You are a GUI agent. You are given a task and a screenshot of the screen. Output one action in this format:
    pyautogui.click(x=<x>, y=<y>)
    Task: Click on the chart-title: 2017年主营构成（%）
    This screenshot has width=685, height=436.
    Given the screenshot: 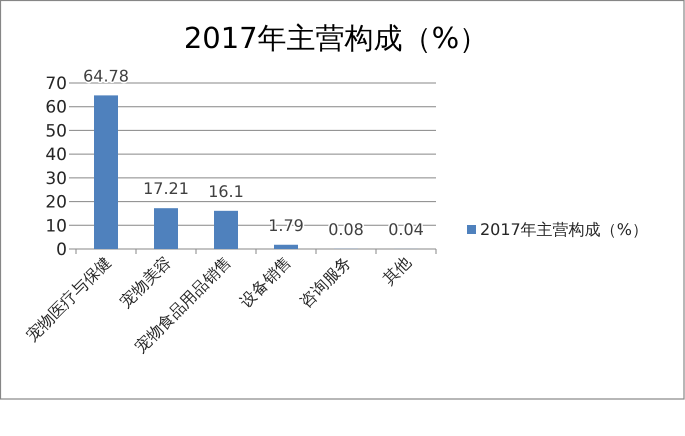 What is the action you would take?
    pyautogui.click(x=336, y=38)
    